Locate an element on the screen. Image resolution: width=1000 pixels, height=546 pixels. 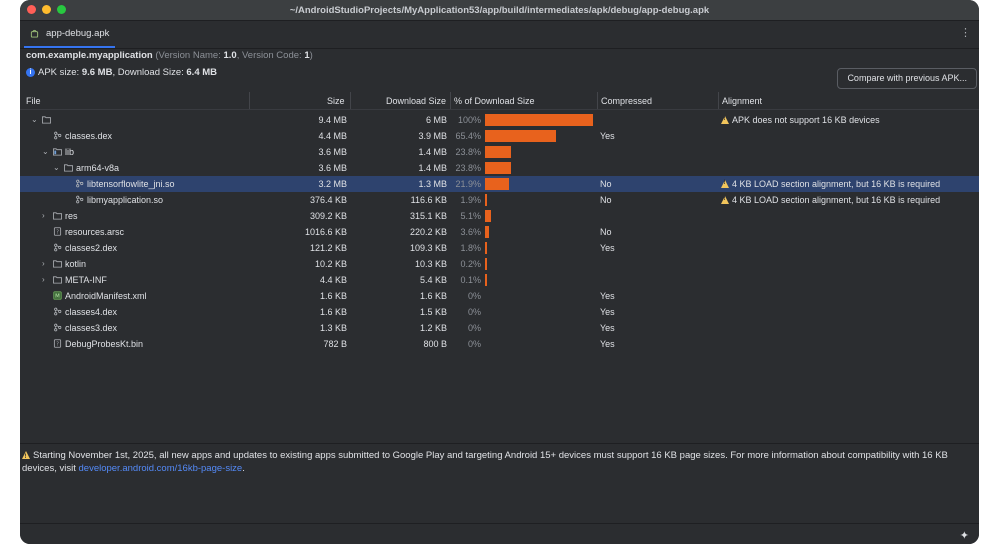
maximize-window-button is located at coordinates (61, 9).